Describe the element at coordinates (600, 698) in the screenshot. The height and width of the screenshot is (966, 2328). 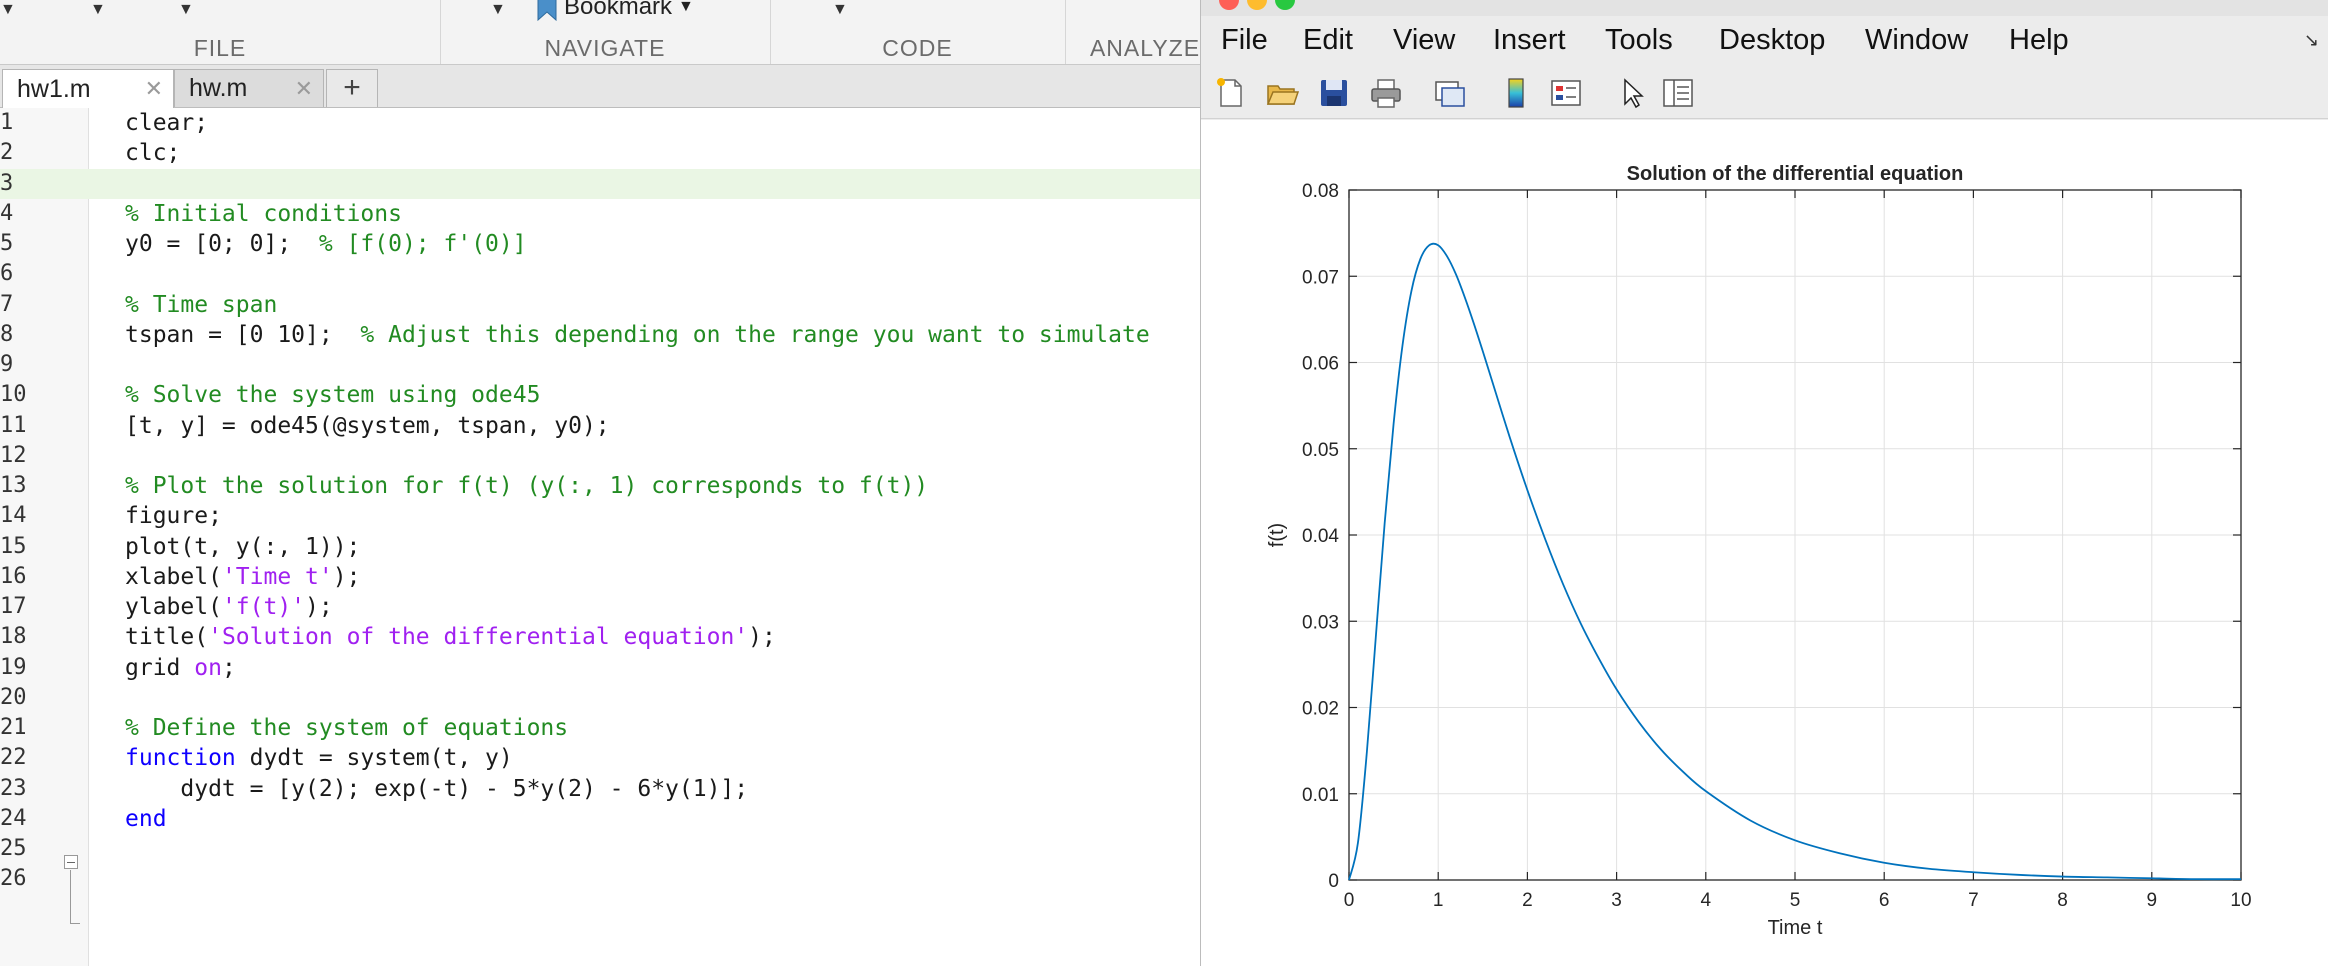
I see `code-line: 20` at that location.